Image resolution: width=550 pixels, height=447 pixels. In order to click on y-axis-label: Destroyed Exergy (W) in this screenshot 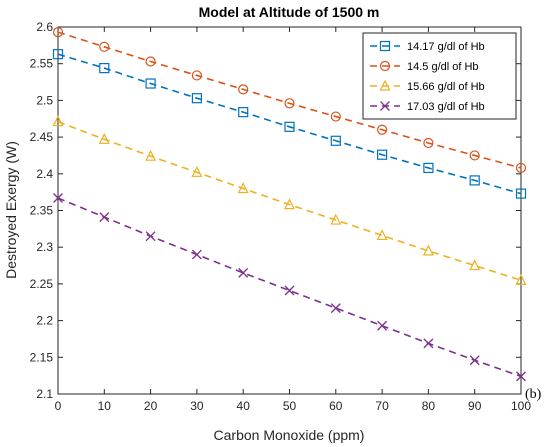, I will do `click(11, 210)`.